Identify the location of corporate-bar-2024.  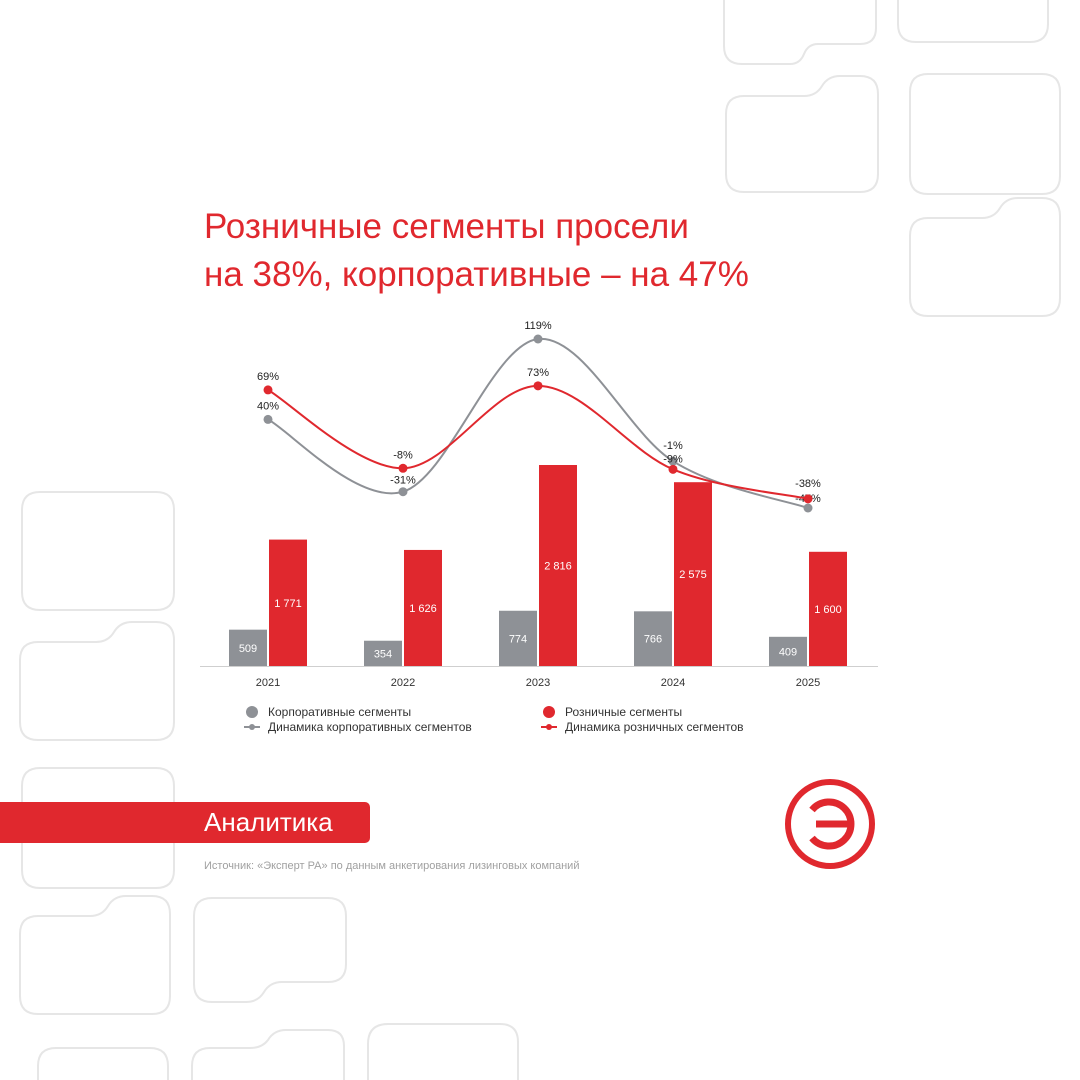
(653, 638).